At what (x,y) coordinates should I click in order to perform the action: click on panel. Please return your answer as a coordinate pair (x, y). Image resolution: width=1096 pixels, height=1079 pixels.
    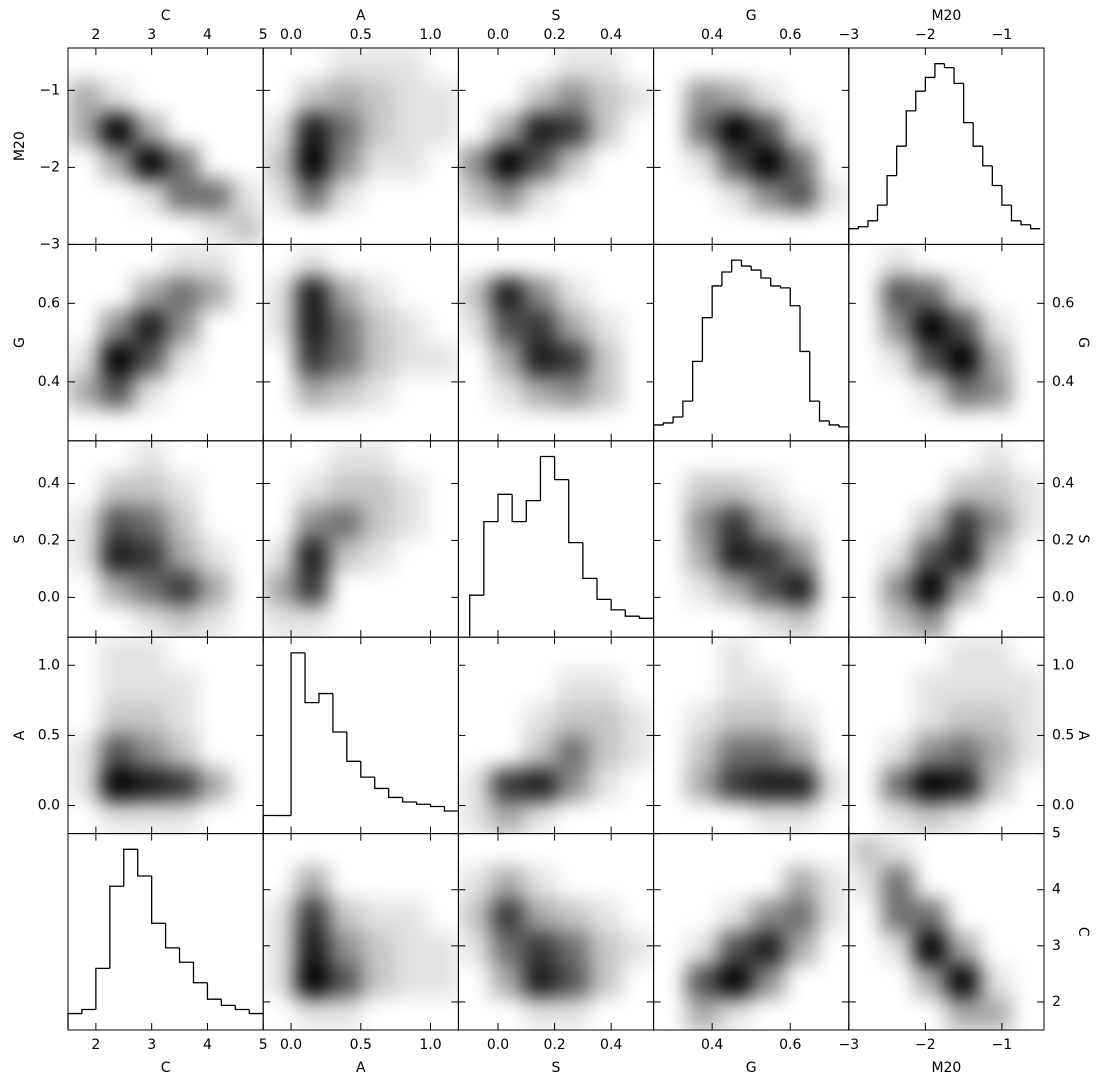
    Looking at the image, I should click on (751, 735).